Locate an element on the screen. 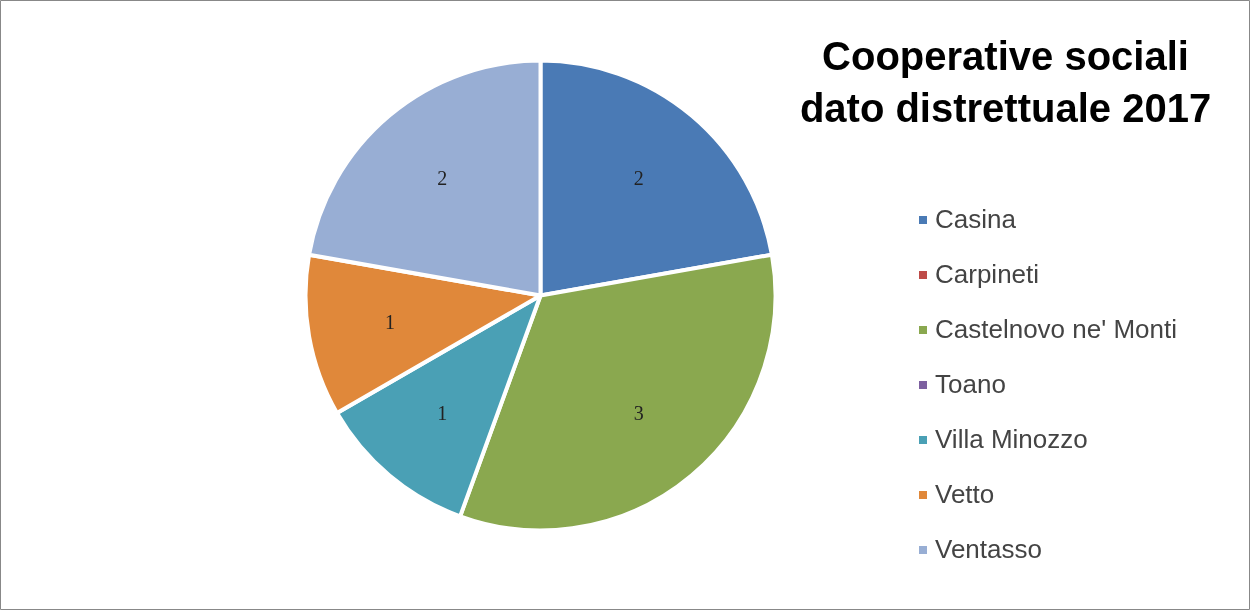 The height and width of the screenshot is (610, 1250). legend-label: Ventasso is located at coordinates (988, 549).